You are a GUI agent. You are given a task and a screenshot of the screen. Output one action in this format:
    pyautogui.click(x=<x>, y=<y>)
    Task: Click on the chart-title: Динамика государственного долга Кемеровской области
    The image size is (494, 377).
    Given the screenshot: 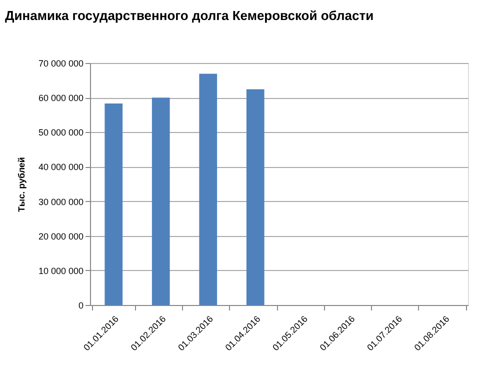 What is the action you would take?
    pyautogui.click(x=189, y=15)
    